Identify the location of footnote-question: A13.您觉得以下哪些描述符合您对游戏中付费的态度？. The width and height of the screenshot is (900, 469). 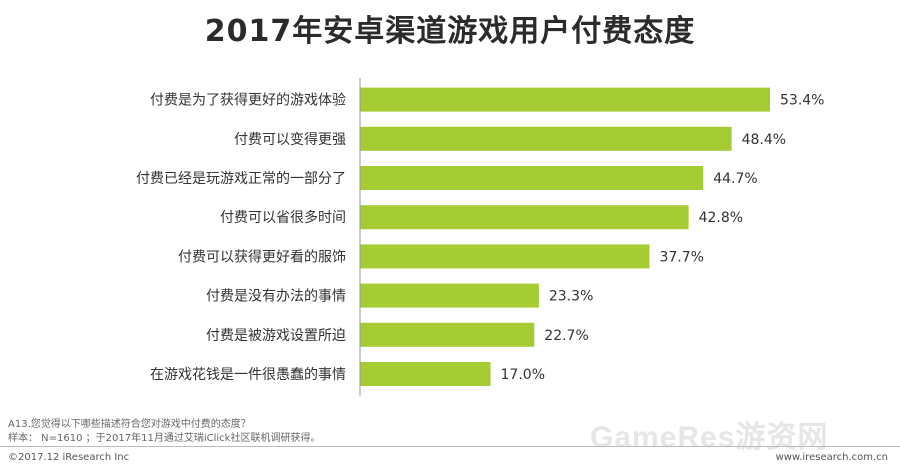
(129, 424).